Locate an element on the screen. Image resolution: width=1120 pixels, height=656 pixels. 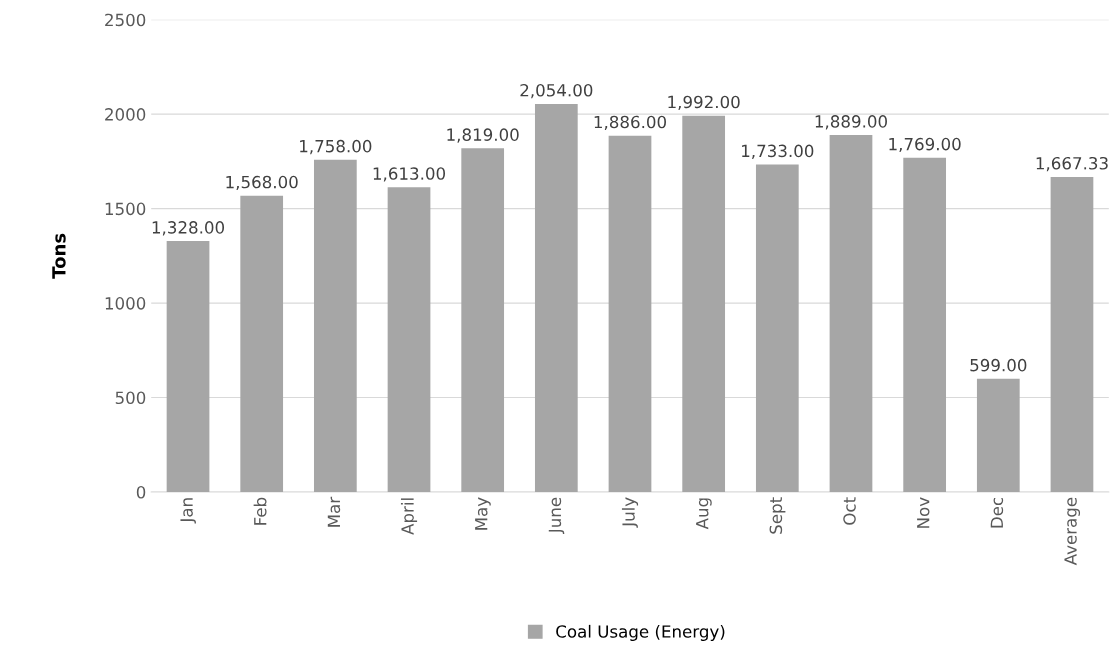
data-label: 1,992.00 is located at coordinates (704, 102).